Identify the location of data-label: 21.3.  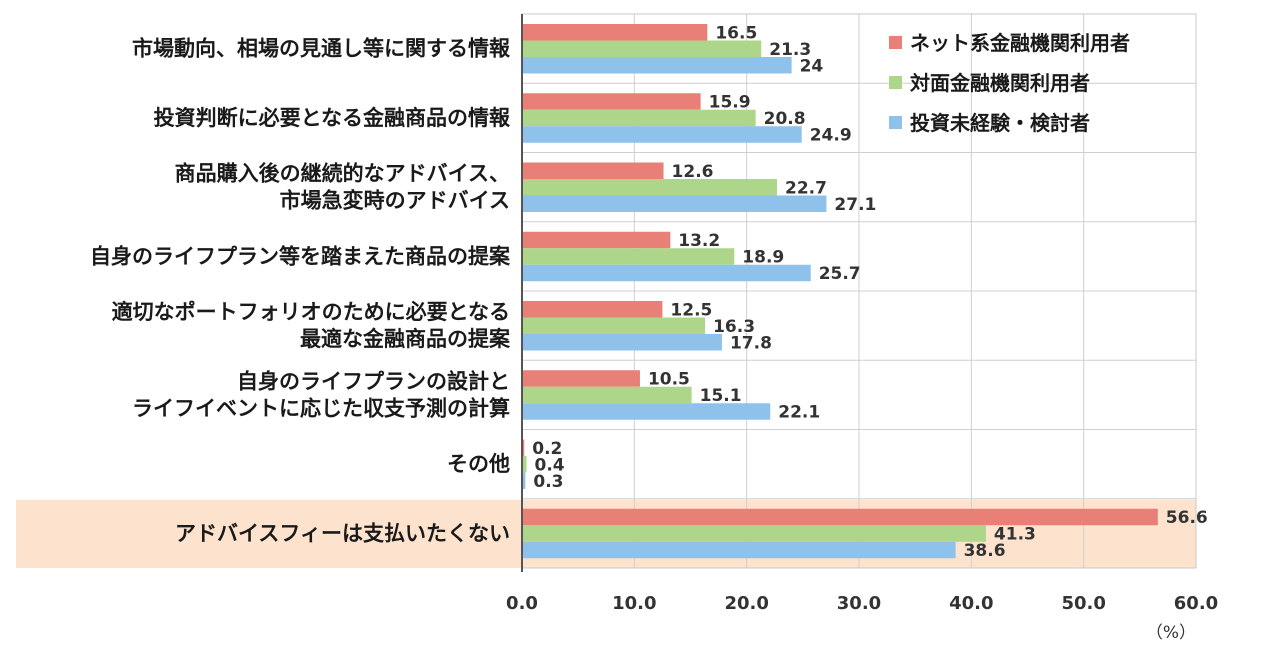
(790, 50).